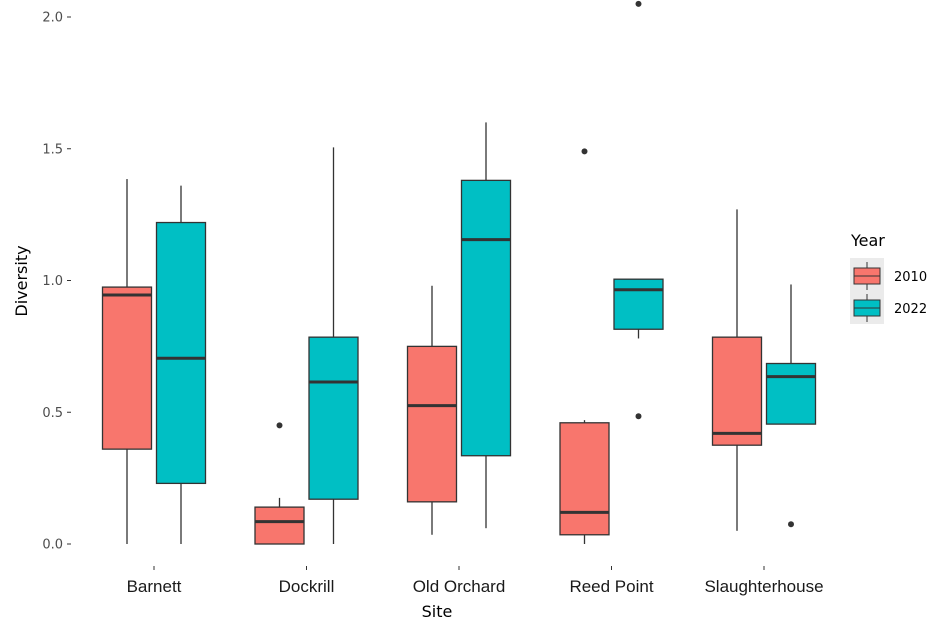 The height and width of the screenshot is (623, 933). I want to click on x-category-label: Reed Point, so click(611, 586).